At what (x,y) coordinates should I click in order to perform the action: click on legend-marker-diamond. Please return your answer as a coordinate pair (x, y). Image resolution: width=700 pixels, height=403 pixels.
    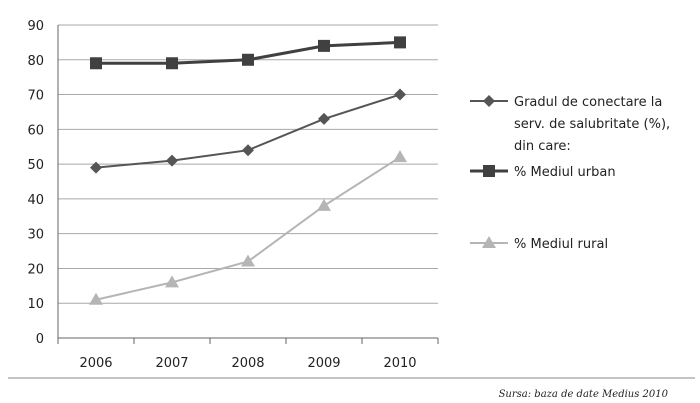
    Looking at the image, I should click on (489, 101).